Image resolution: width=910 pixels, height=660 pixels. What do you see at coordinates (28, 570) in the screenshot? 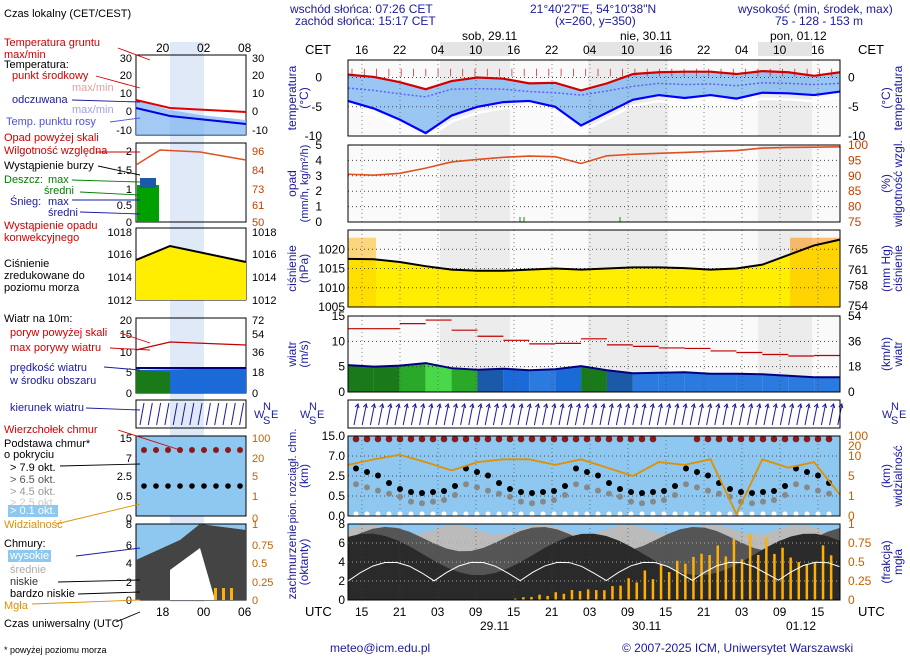
I see `legend-mid: średnie` at bounding box center [28, 570].